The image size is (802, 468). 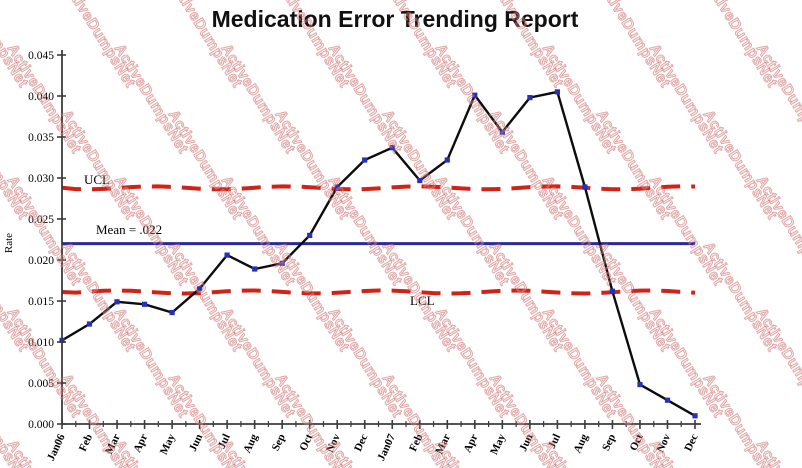 What do you see at coordinates (129, 229) in the screenshot?
I see `mean-label: Mean = .022` at bounding box center [129, 229].